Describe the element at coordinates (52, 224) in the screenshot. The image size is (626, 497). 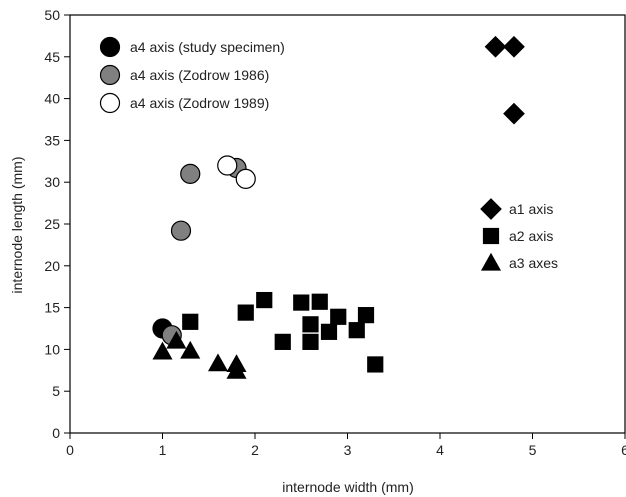
I see `y-tick-label: 25` at that location.